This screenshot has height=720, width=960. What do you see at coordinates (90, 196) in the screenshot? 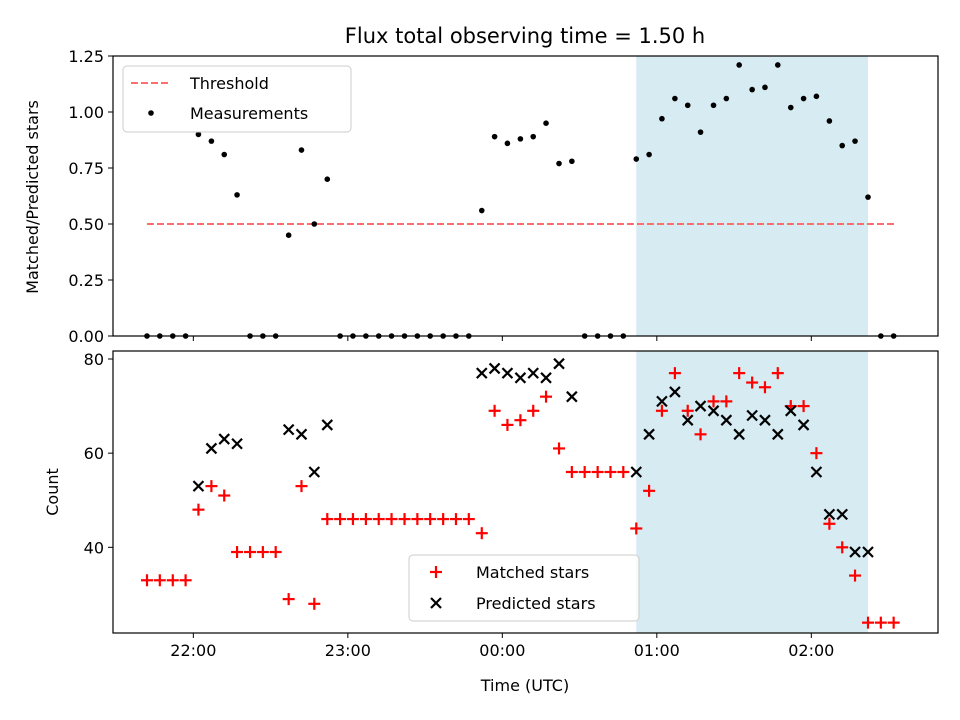
I see `ratio-y-ticks: 0.00 0.25 0.50 0.75 1.00 1.25` at bounding box center [90, 196].